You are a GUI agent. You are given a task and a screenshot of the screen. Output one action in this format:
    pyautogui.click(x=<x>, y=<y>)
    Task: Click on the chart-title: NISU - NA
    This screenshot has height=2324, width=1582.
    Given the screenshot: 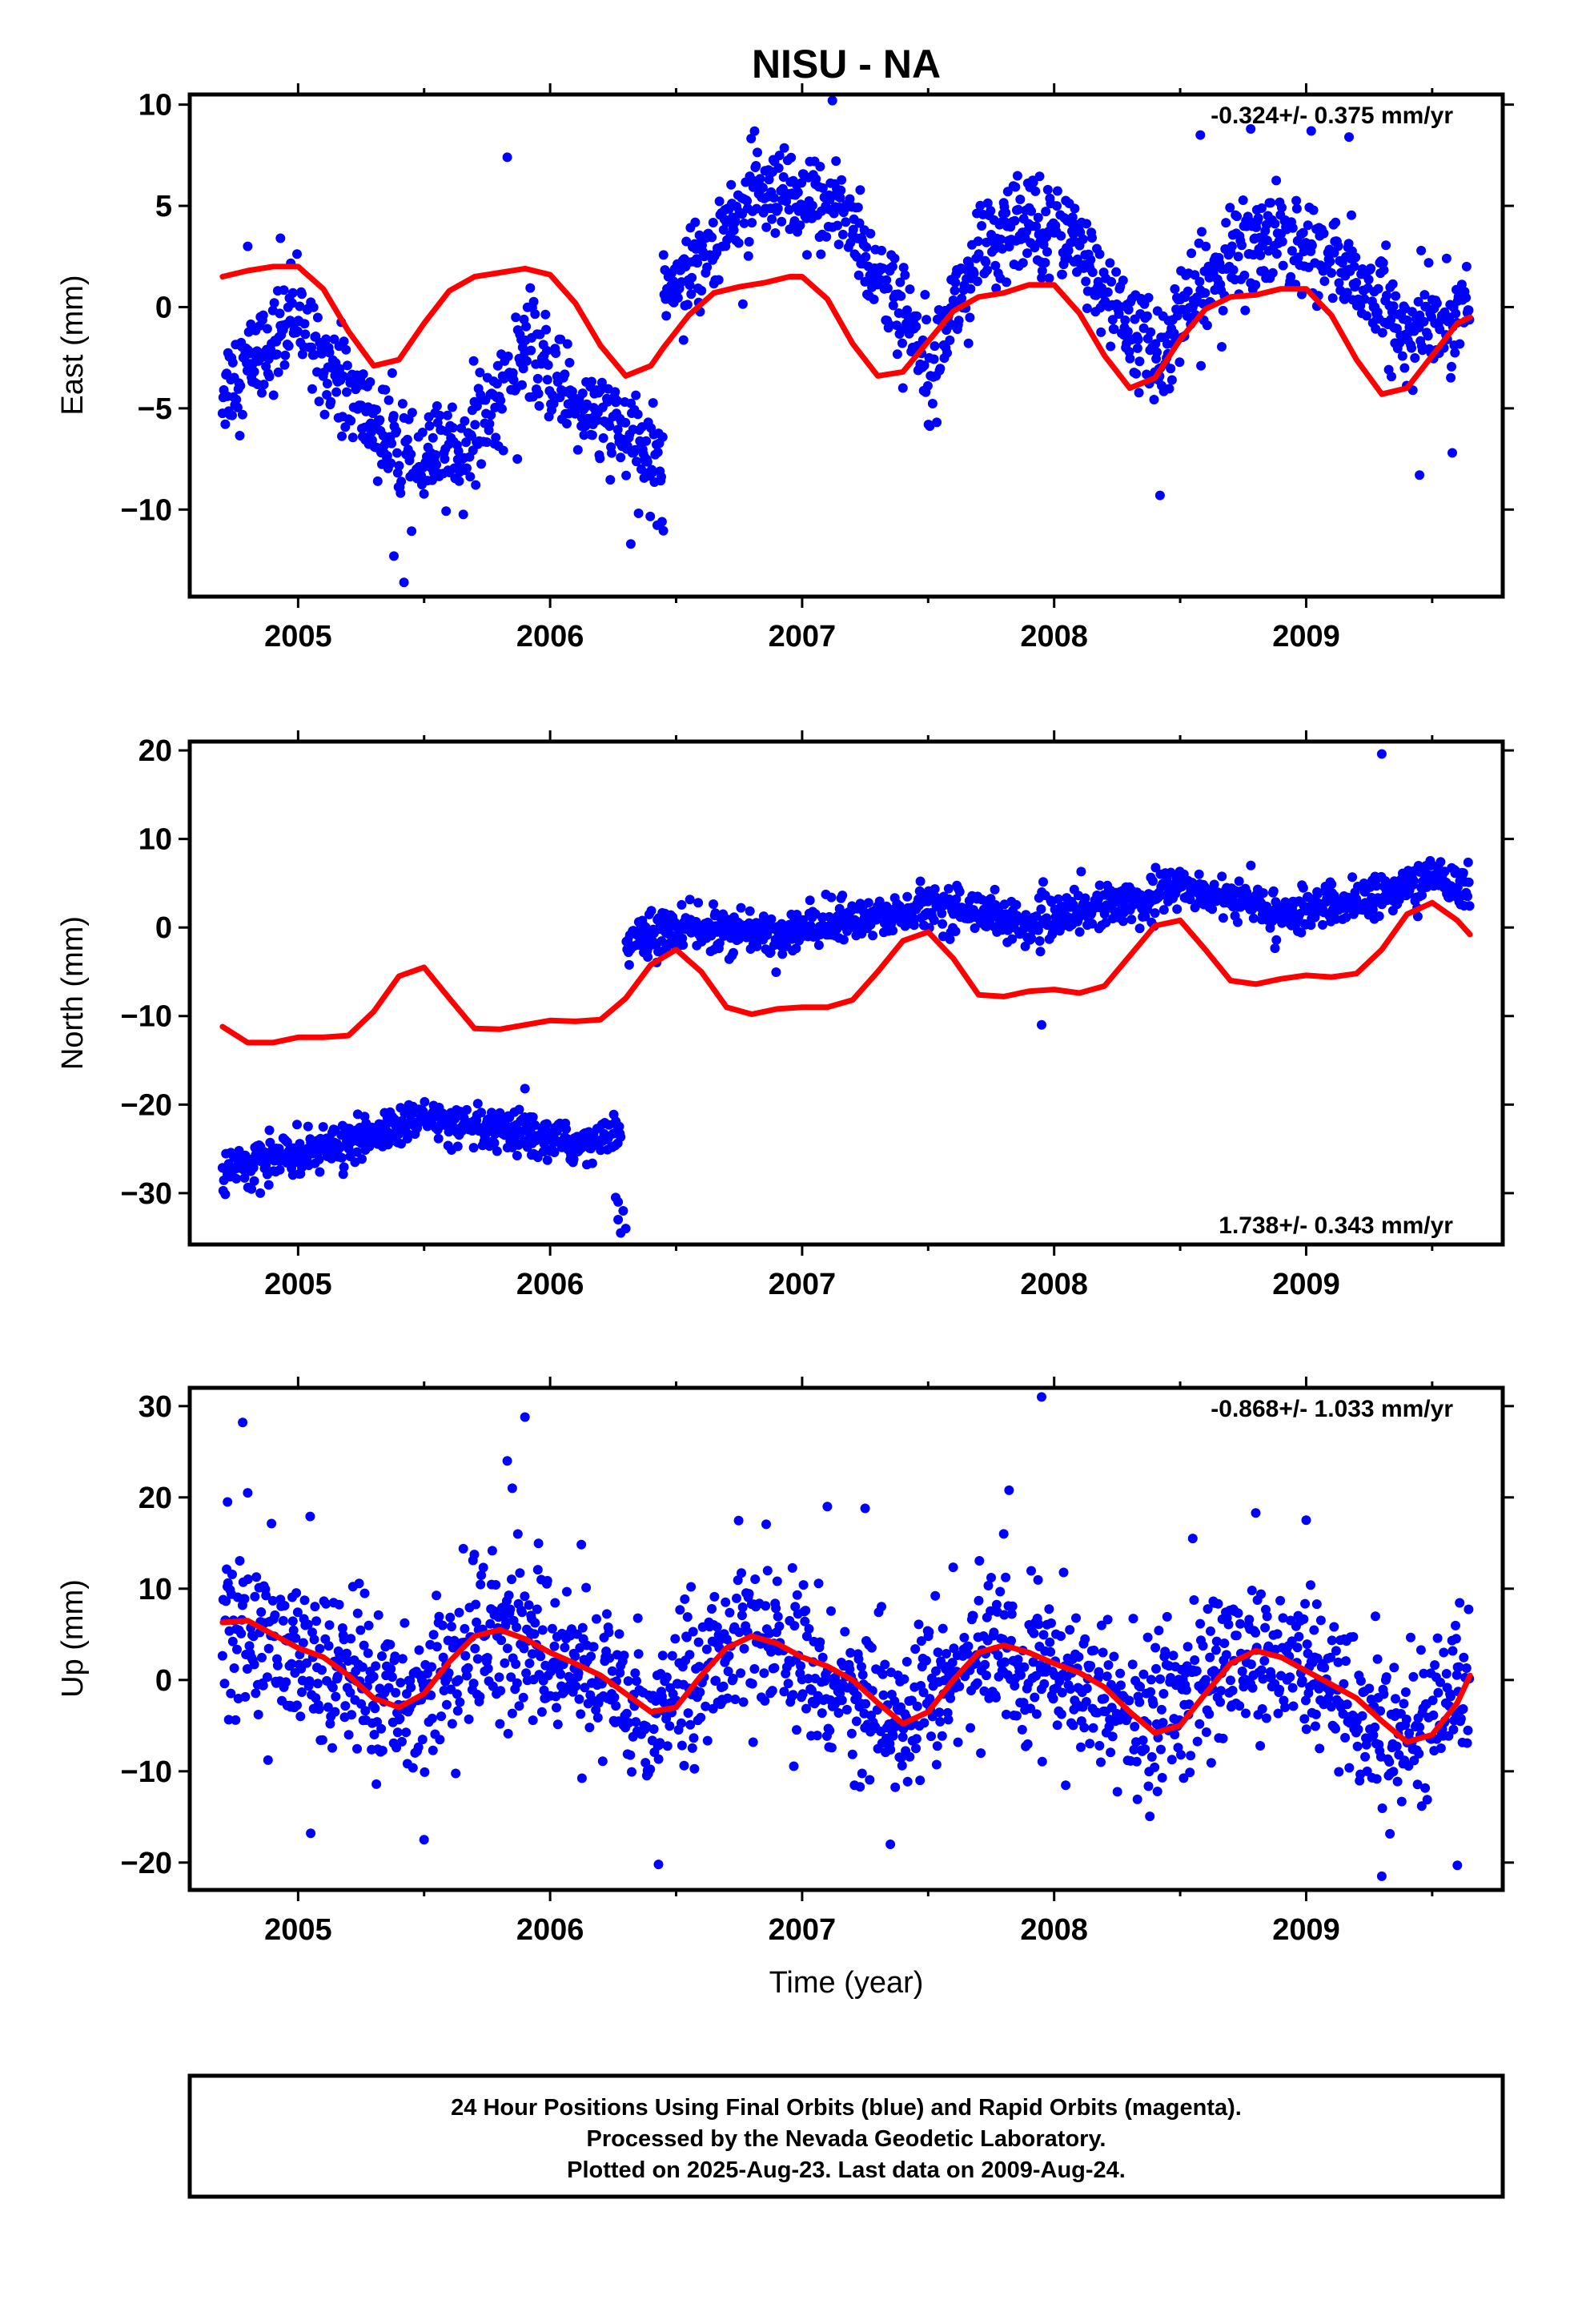 What is the action you would take?
    pyautogui.click(x=847, y=64)
    